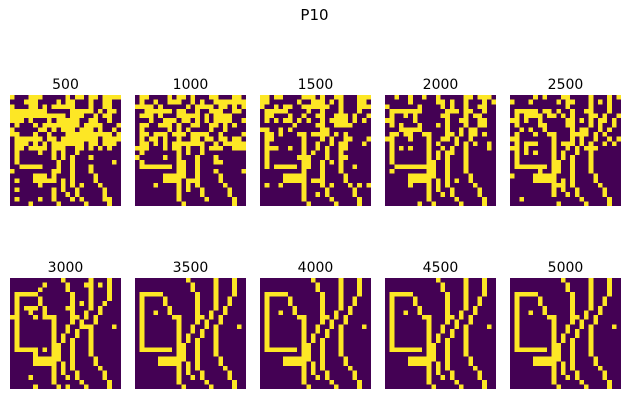  Describe the element at coordinates (565, 85) in the screenshot. I see `subplot-title: 2500` at that location.